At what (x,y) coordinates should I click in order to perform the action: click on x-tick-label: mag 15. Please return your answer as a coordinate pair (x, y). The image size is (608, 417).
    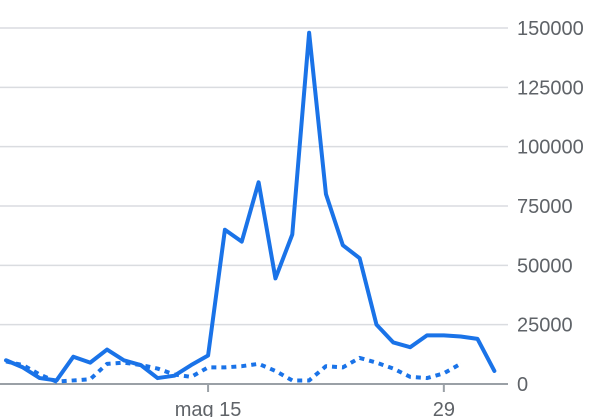
    Looking at the image, I should click on (208, 408).